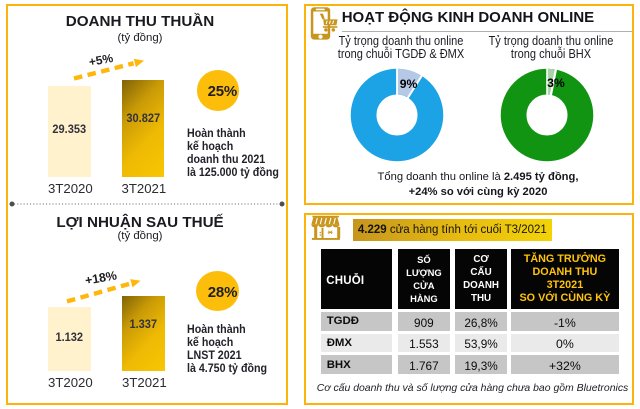 Image resolution: width=640 pixels, height=409 pixels. What do you see at coordinates (556, 83) in the screenshot?
I see `svg-text: 3%` at bounding box center [556, 83].